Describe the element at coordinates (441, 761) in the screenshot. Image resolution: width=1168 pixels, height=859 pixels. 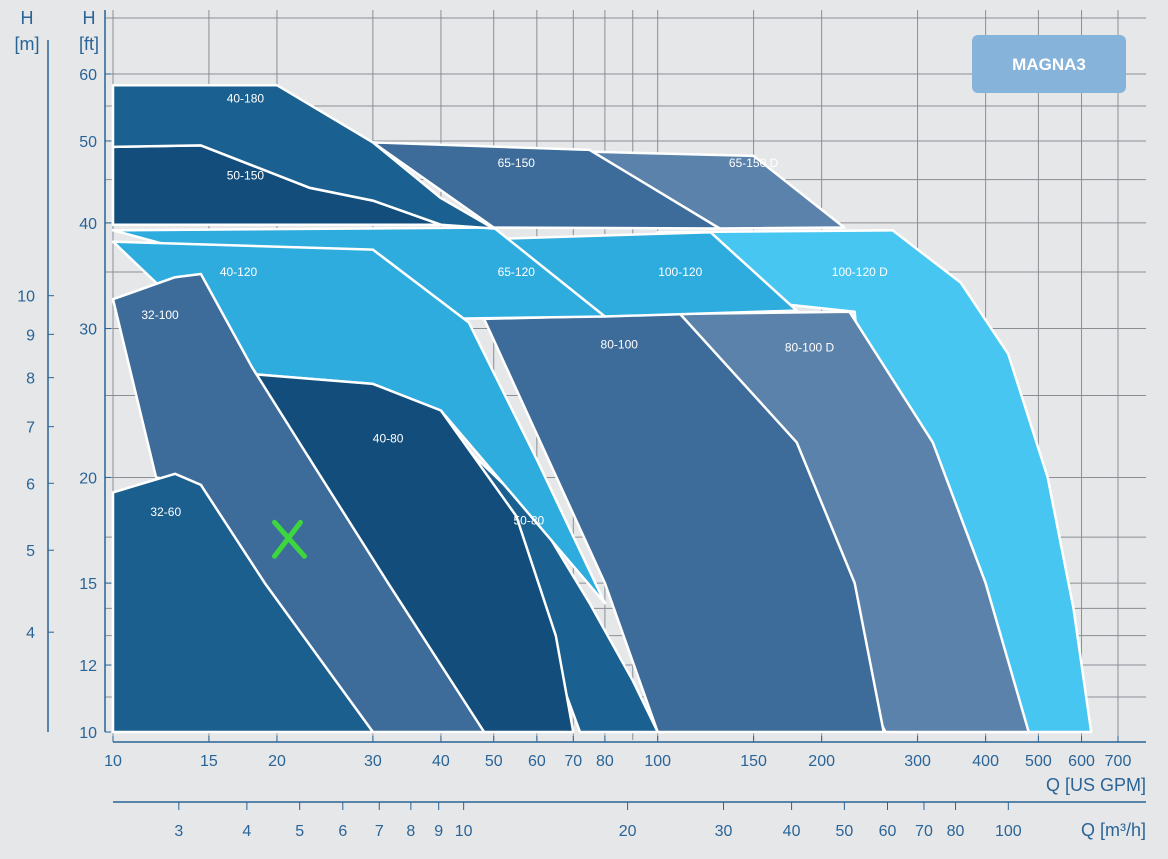
I see `x-tick-label: 40` at that location.